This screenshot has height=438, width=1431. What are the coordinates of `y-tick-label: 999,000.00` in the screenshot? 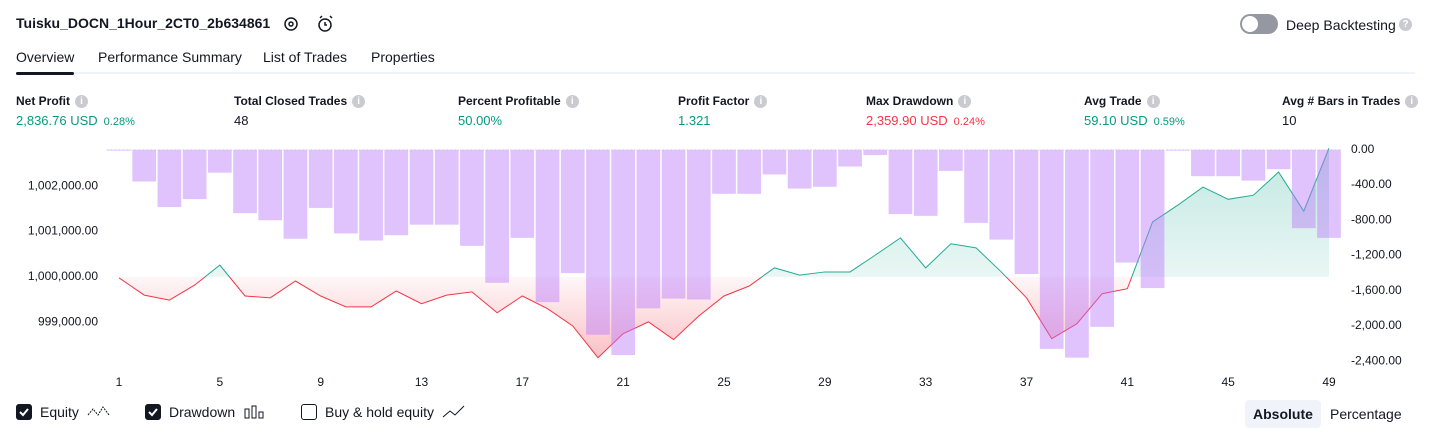 It's located at (68, 322).